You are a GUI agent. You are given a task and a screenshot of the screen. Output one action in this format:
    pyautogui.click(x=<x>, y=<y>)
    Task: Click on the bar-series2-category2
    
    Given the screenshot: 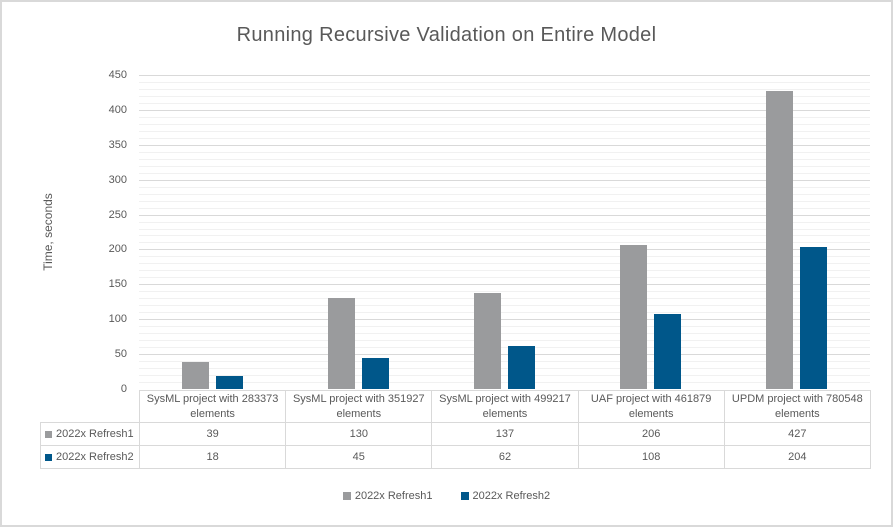 What is the action you would take?
    pyautogui.click(x=375, y=373)
    